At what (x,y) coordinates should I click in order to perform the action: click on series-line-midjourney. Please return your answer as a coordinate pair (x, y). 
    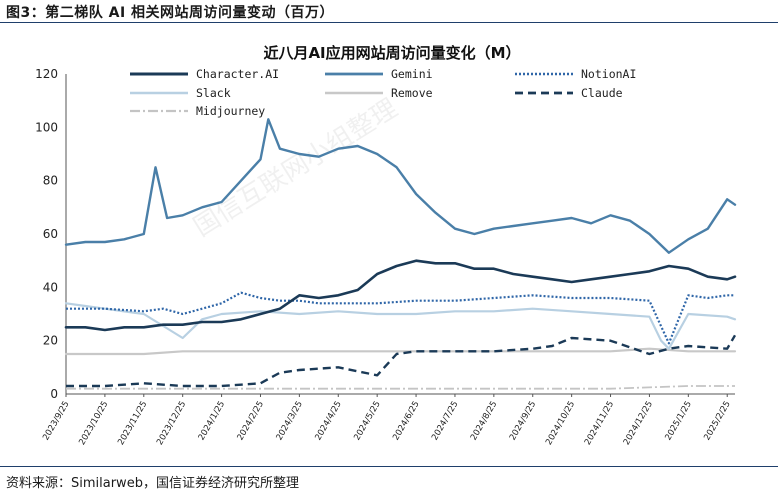
    Looking at the image, I should click on (400, 387).